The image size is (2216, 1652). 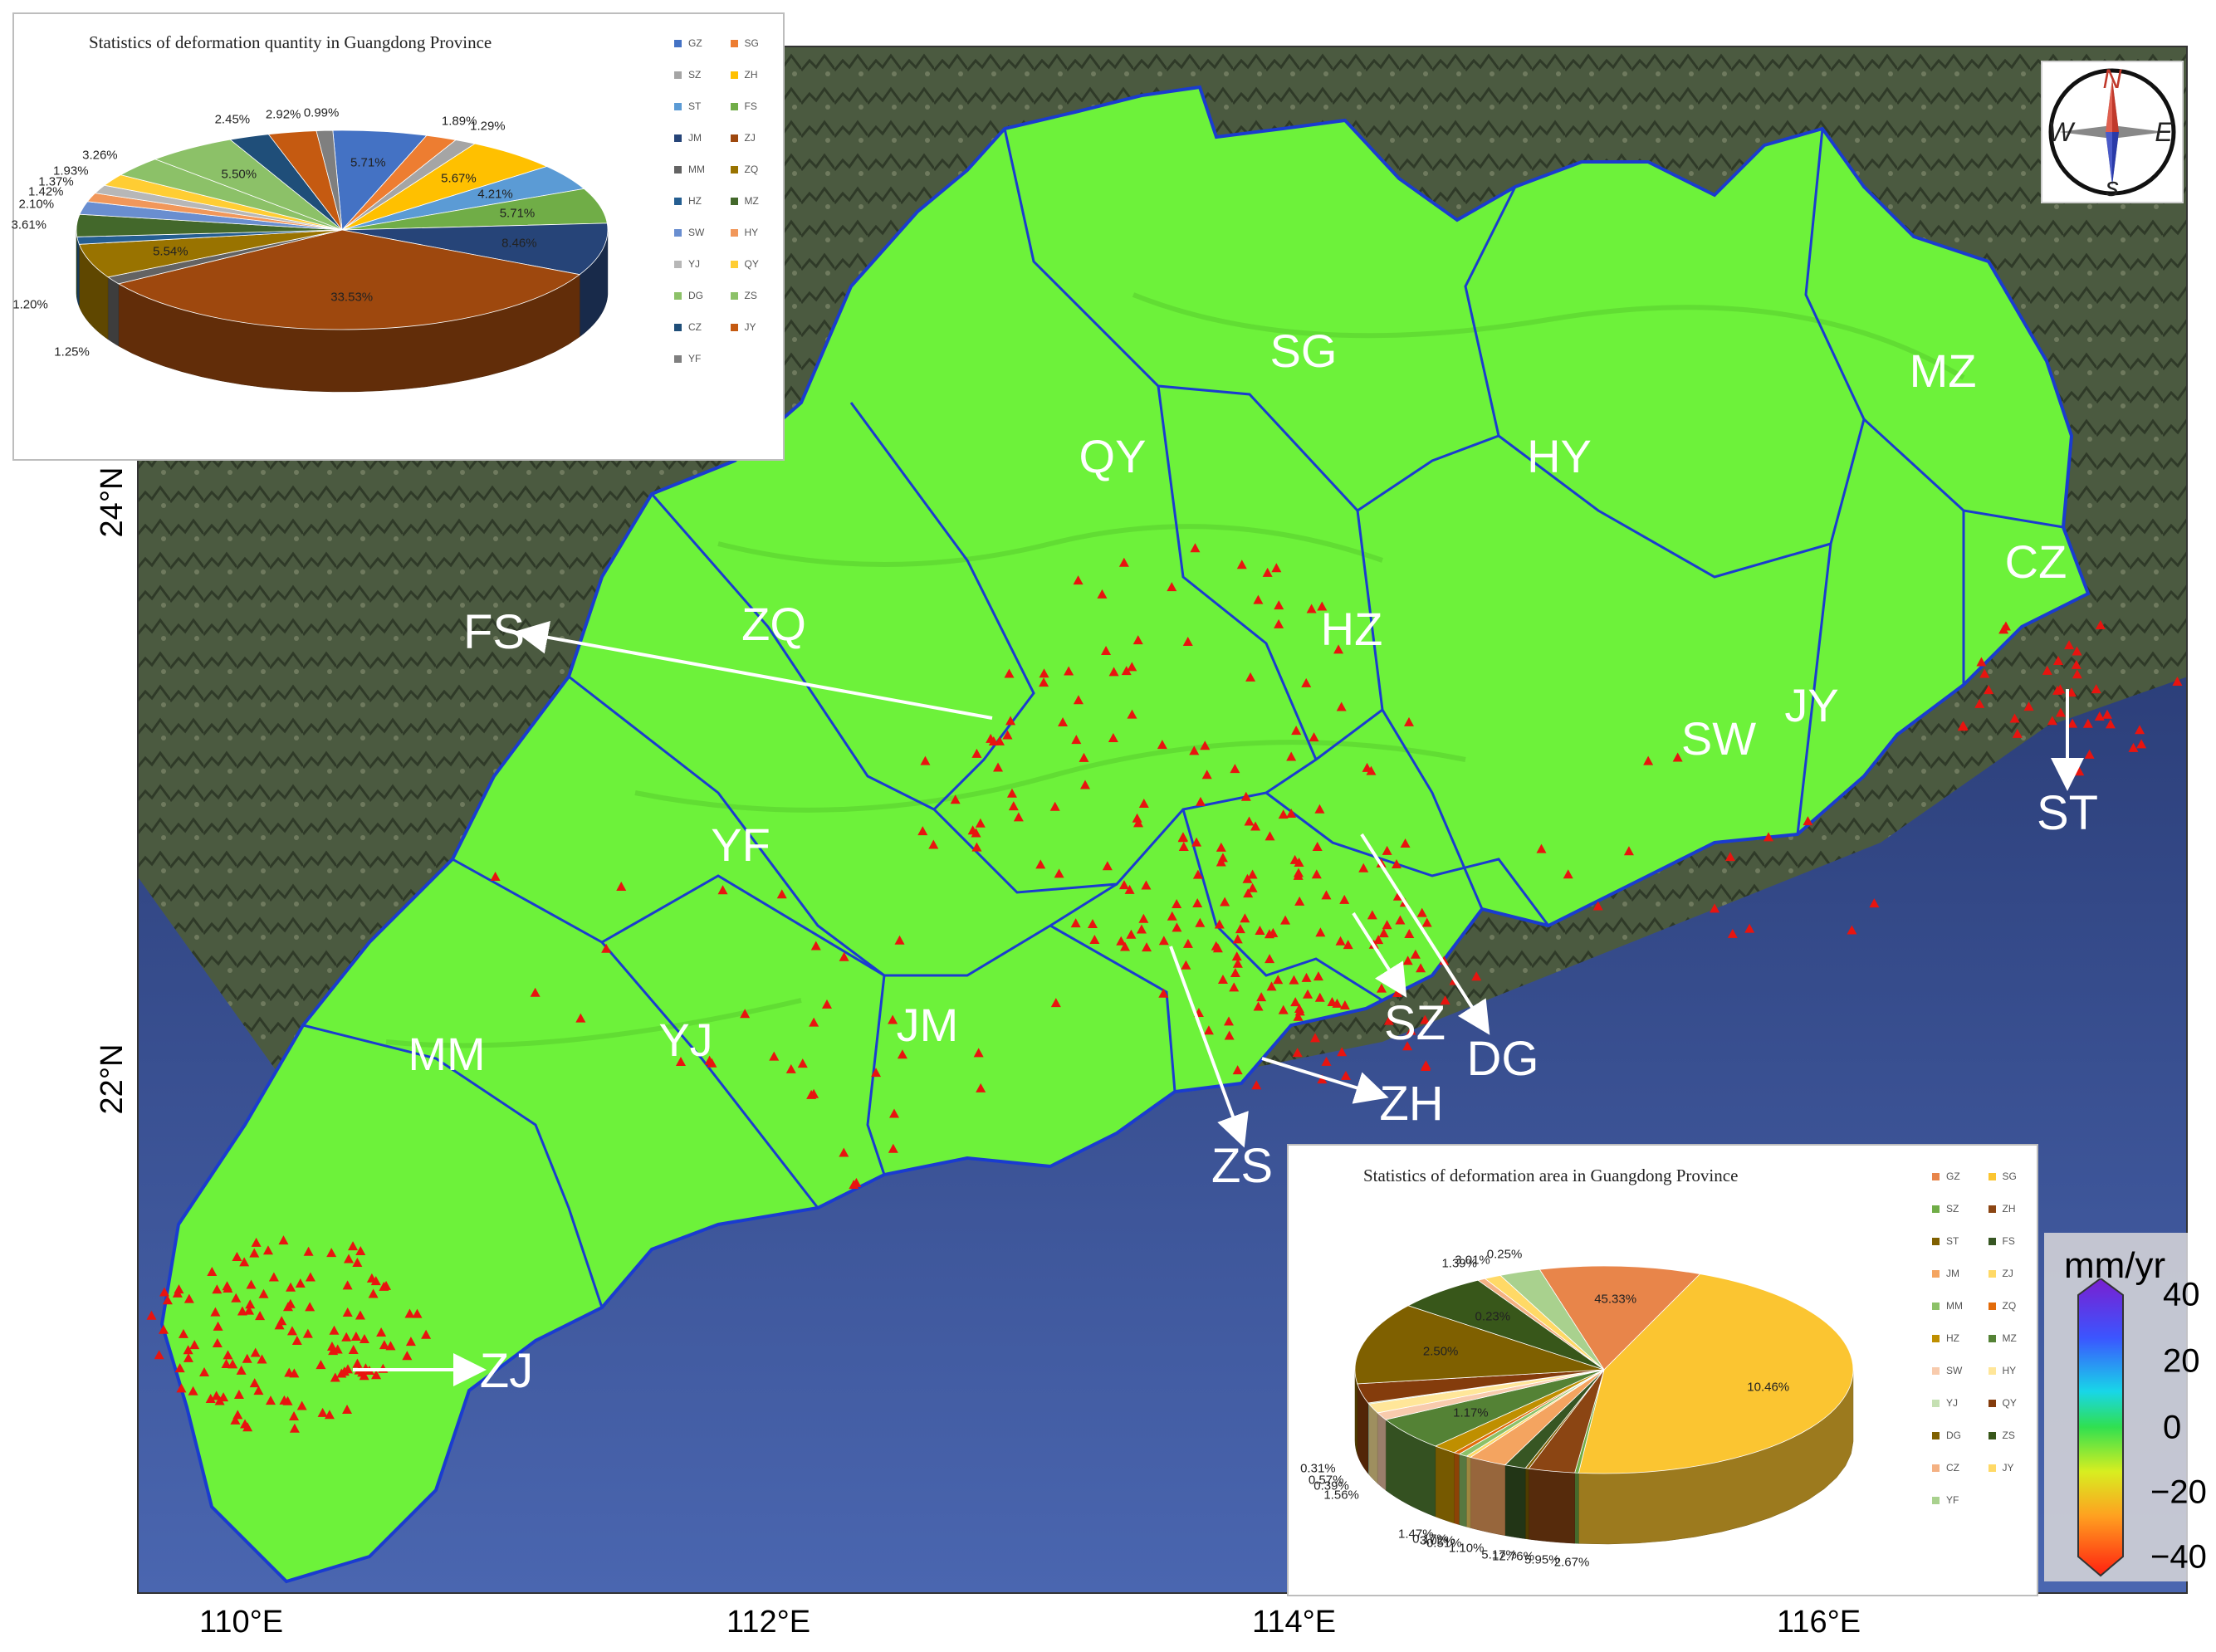 What do you see at coordinates (100, 155) in the screenshot?
I see `quantity-pct-label: 3.26%` at bounding box center [100, 155].